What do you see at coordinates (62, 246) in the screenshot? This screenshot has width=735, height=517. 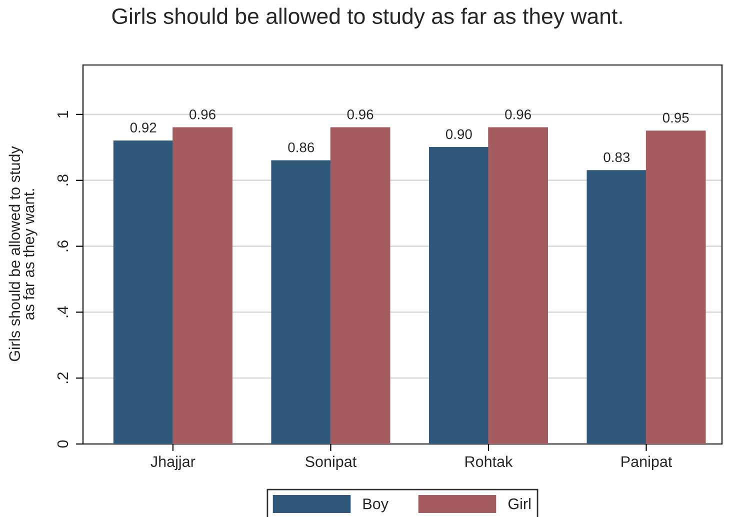 I see `y-tick-label: .6` at bounding box center [62, 246].